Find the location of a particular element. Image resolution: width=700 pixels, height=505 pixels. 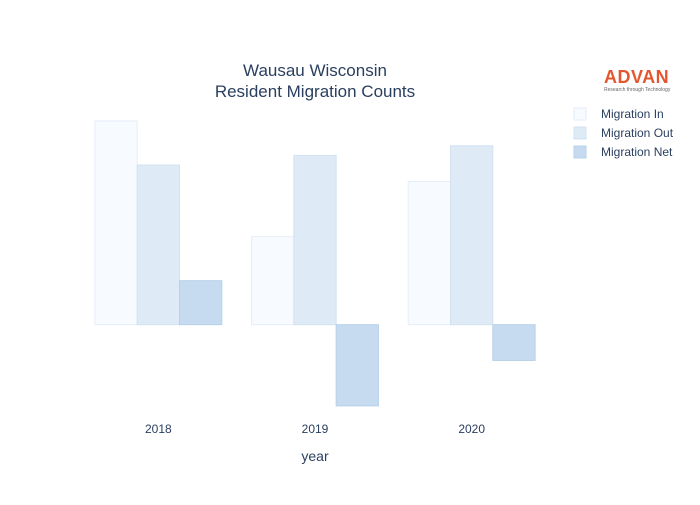

bar-migration-net-2018 is located at coordinates (200, 303).